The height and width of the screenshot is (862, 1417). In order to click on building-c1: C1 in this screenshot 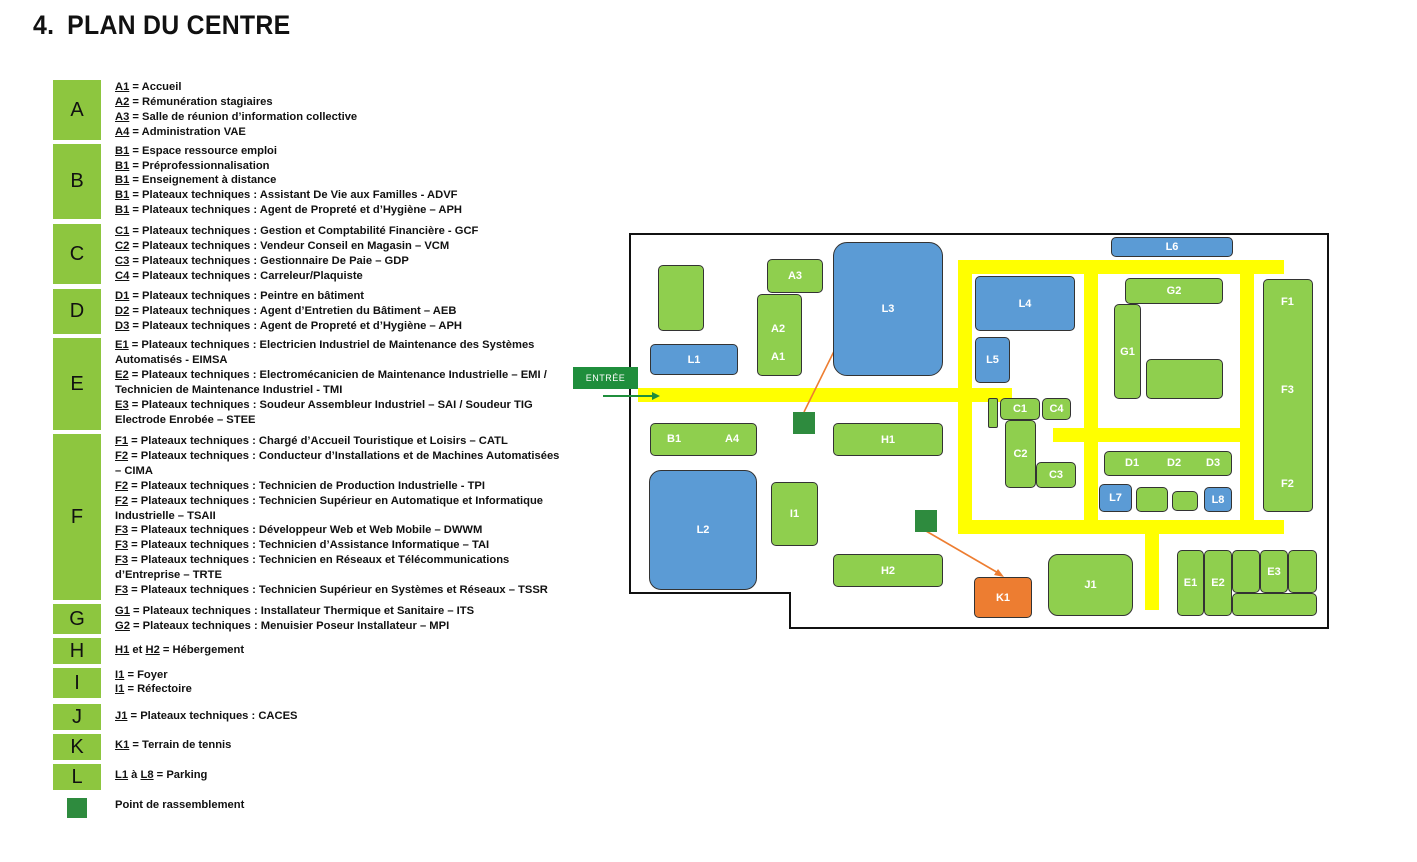, I will do `click(1020, 409)`.